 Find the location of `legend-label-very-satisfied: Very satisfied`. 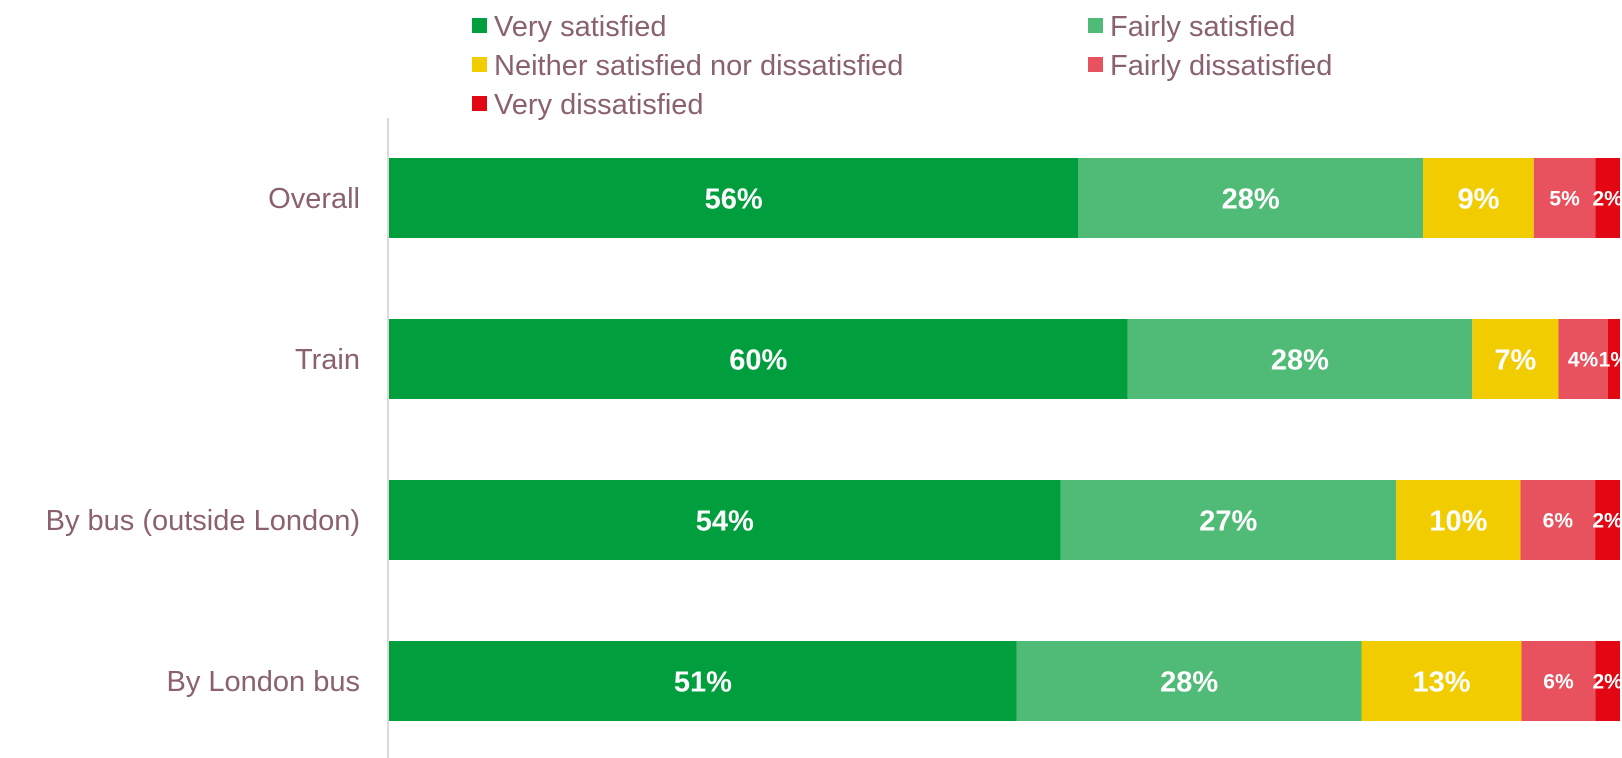

legend-label-very-satisfied: Very satisfied is located at coordinates (580, 27).